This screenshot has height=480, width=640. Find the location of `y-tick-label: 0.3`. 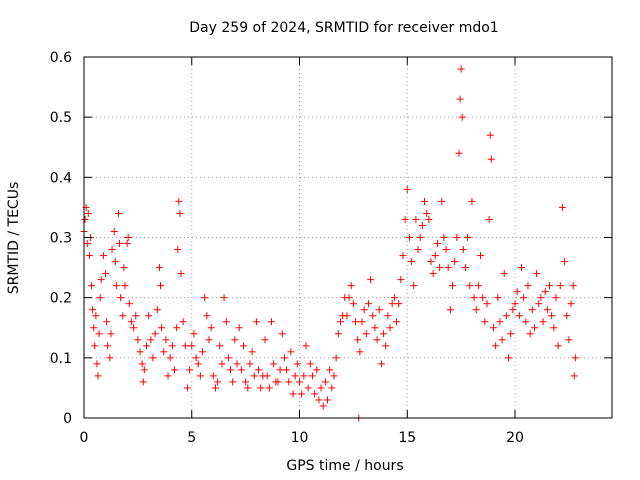

y-tick-label: 0.3 is located at coordinates (61, 239).